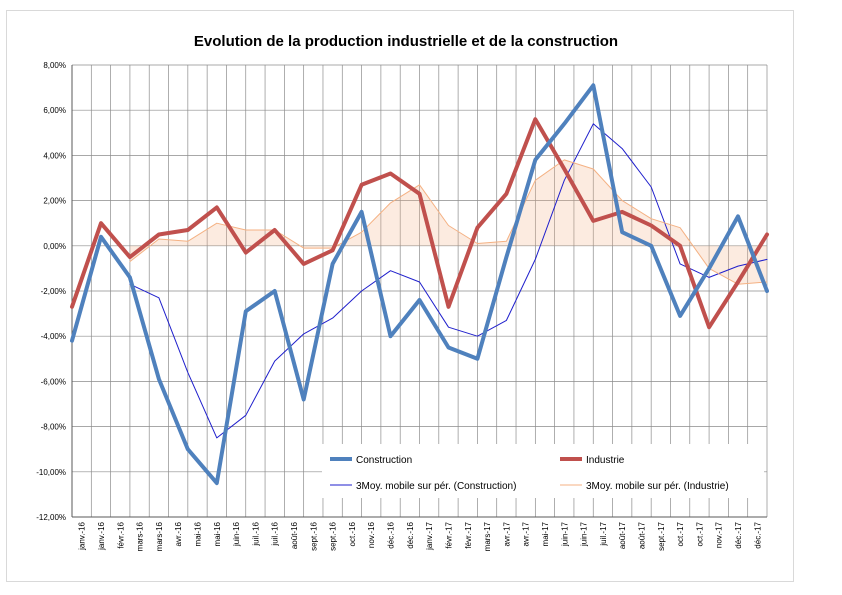  Describe the element at coordinates (54, 110) in the screenshot. I see `y-tick-label: 6,00%` at that location.